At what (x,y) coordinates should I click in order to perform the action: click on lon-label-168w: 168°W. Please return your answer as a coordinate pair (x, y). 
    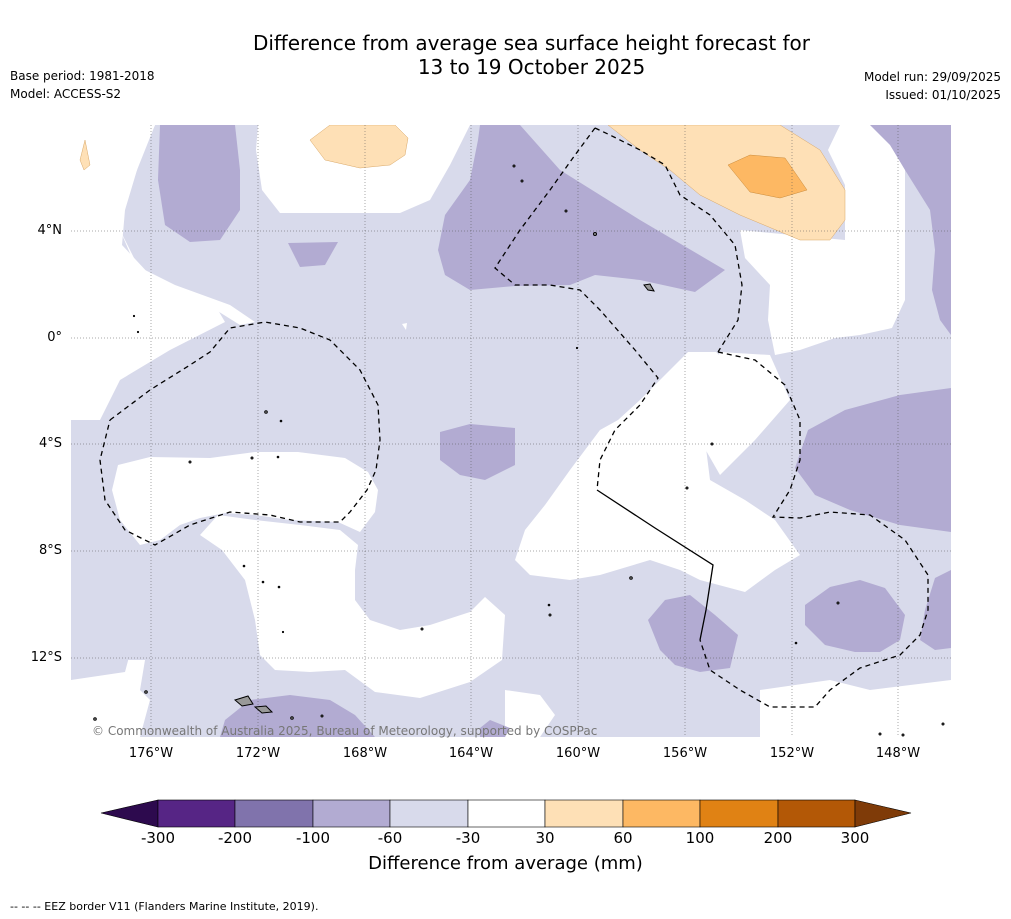
    Looking at the image, I should click on (365, 753).